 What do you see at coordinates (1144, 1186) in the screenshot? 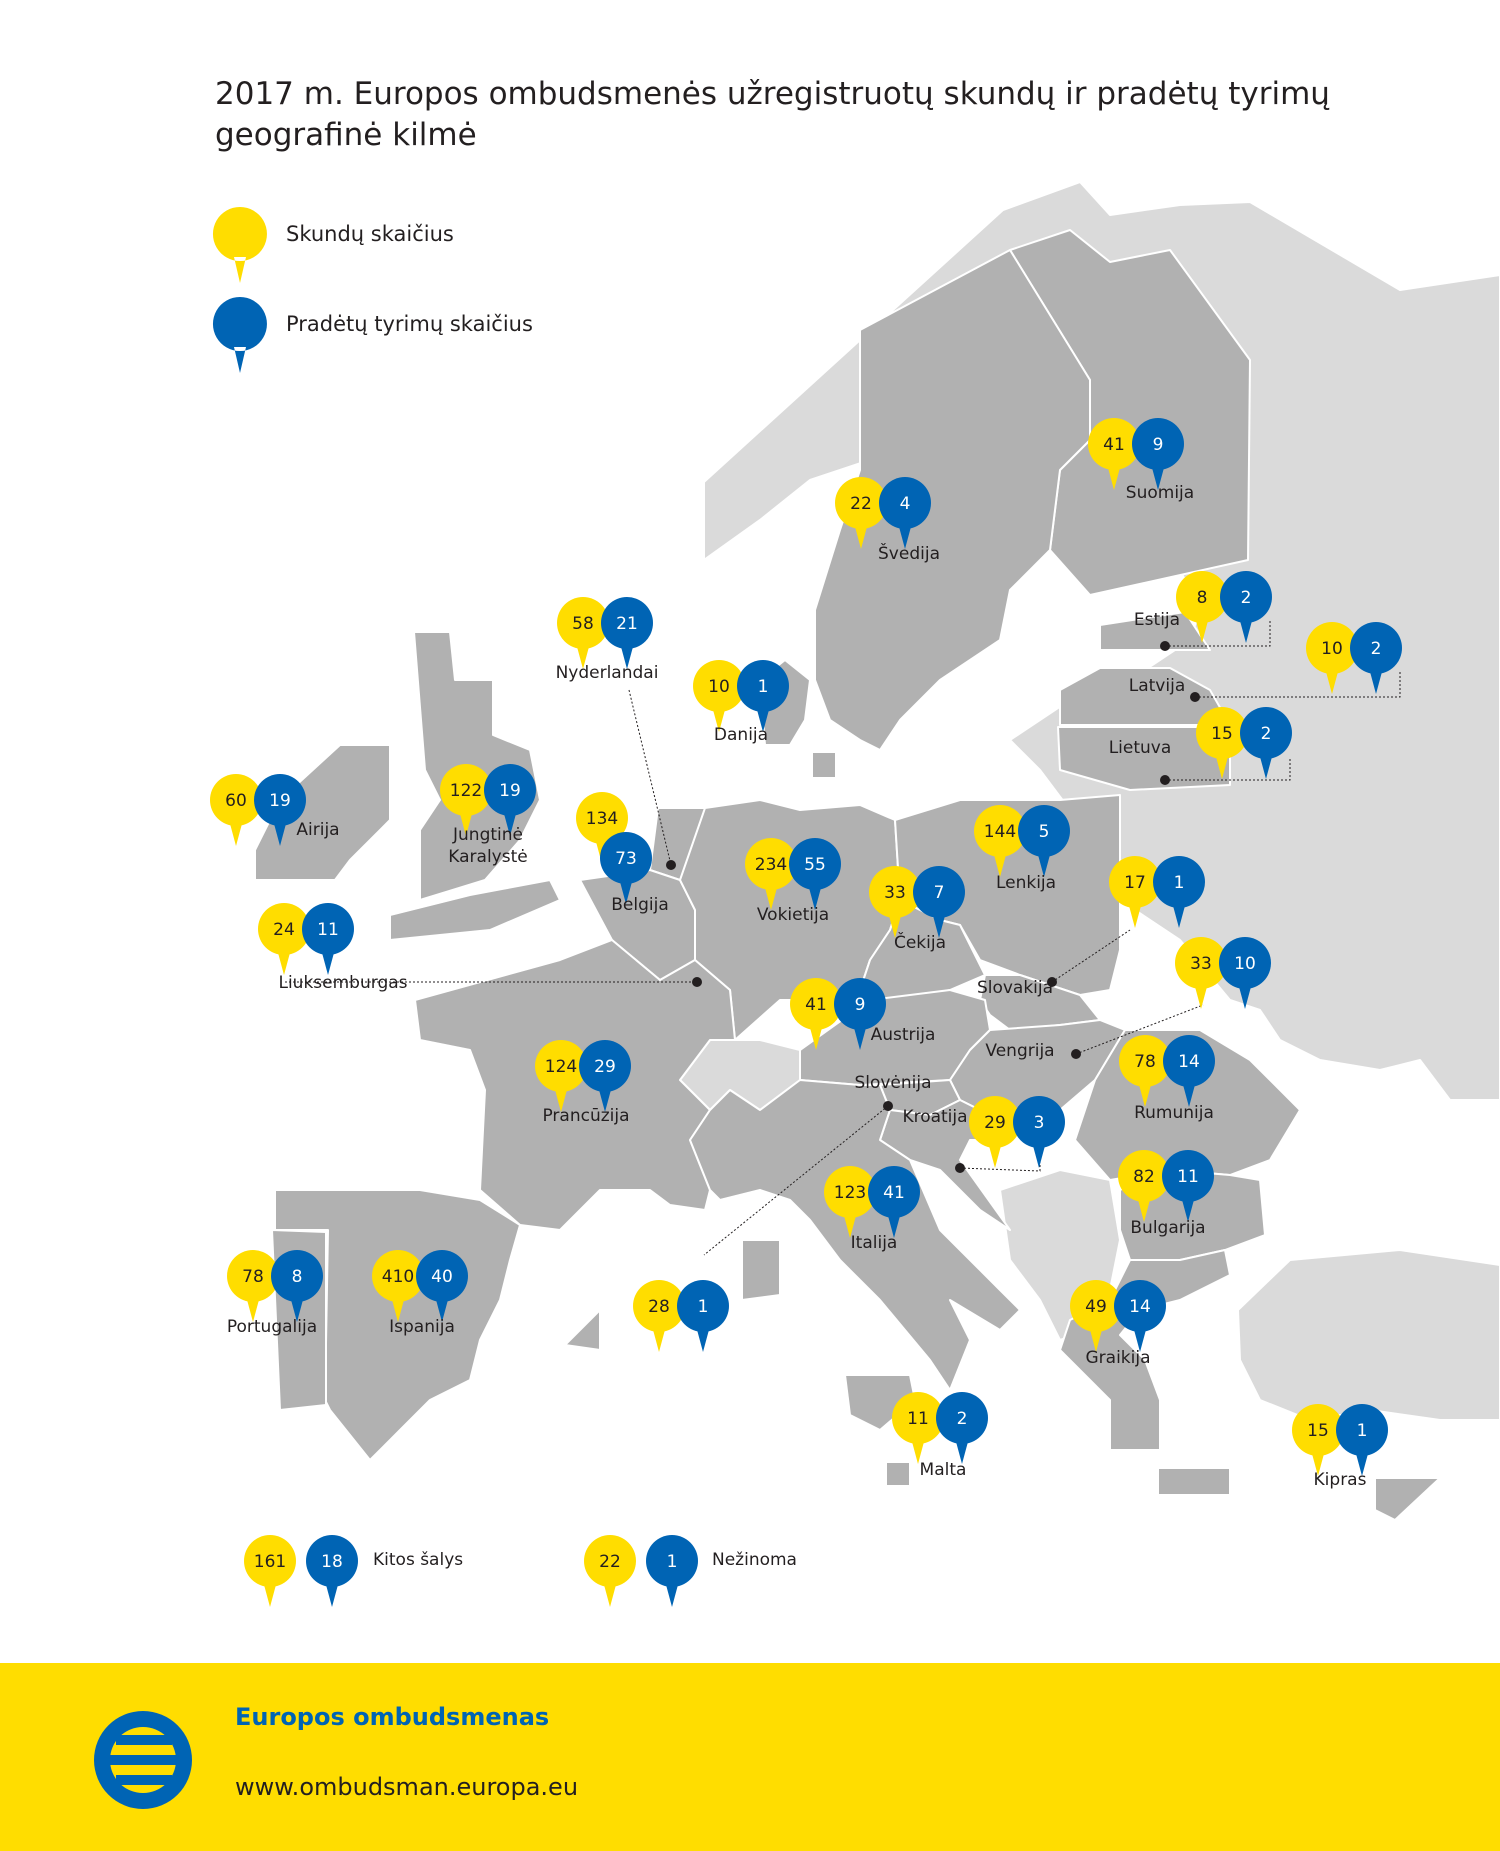
I see `marker-complaints-bulgarija: 82` at bounding box center [1144, 1186].